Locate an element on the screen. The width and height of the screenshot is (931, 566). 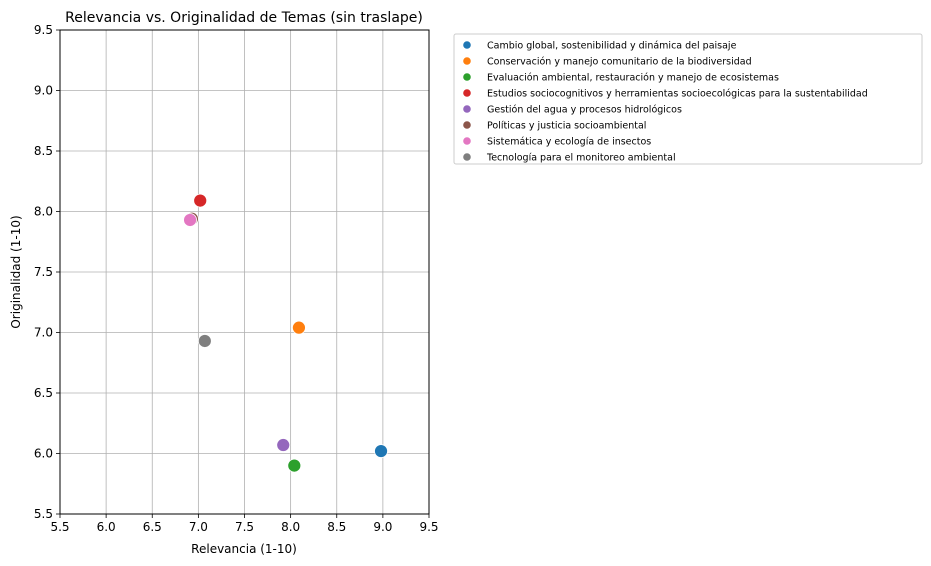
x-tick-label: 6.5 is located at coordinates (152, 527).